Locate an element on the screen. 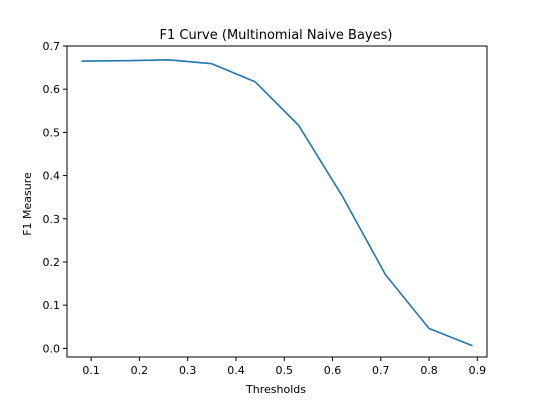 This screenshot has width=537, height=403. y-tick-label: 0.6 is located at coordinates (52, 89).